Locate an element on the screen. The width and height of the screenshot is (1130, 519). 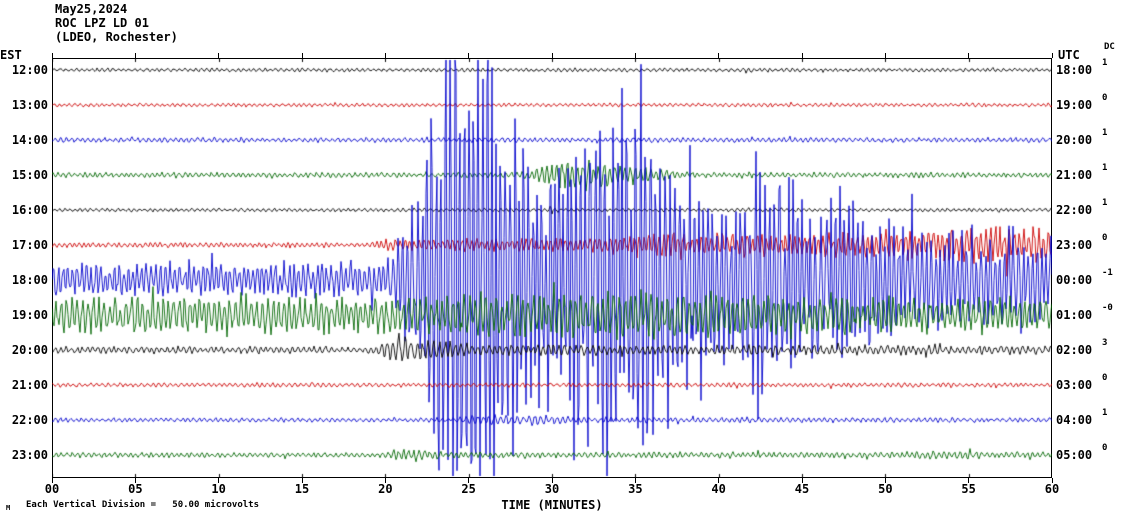
hour-label-est: 22:00 is located at coordinates (29, 420).